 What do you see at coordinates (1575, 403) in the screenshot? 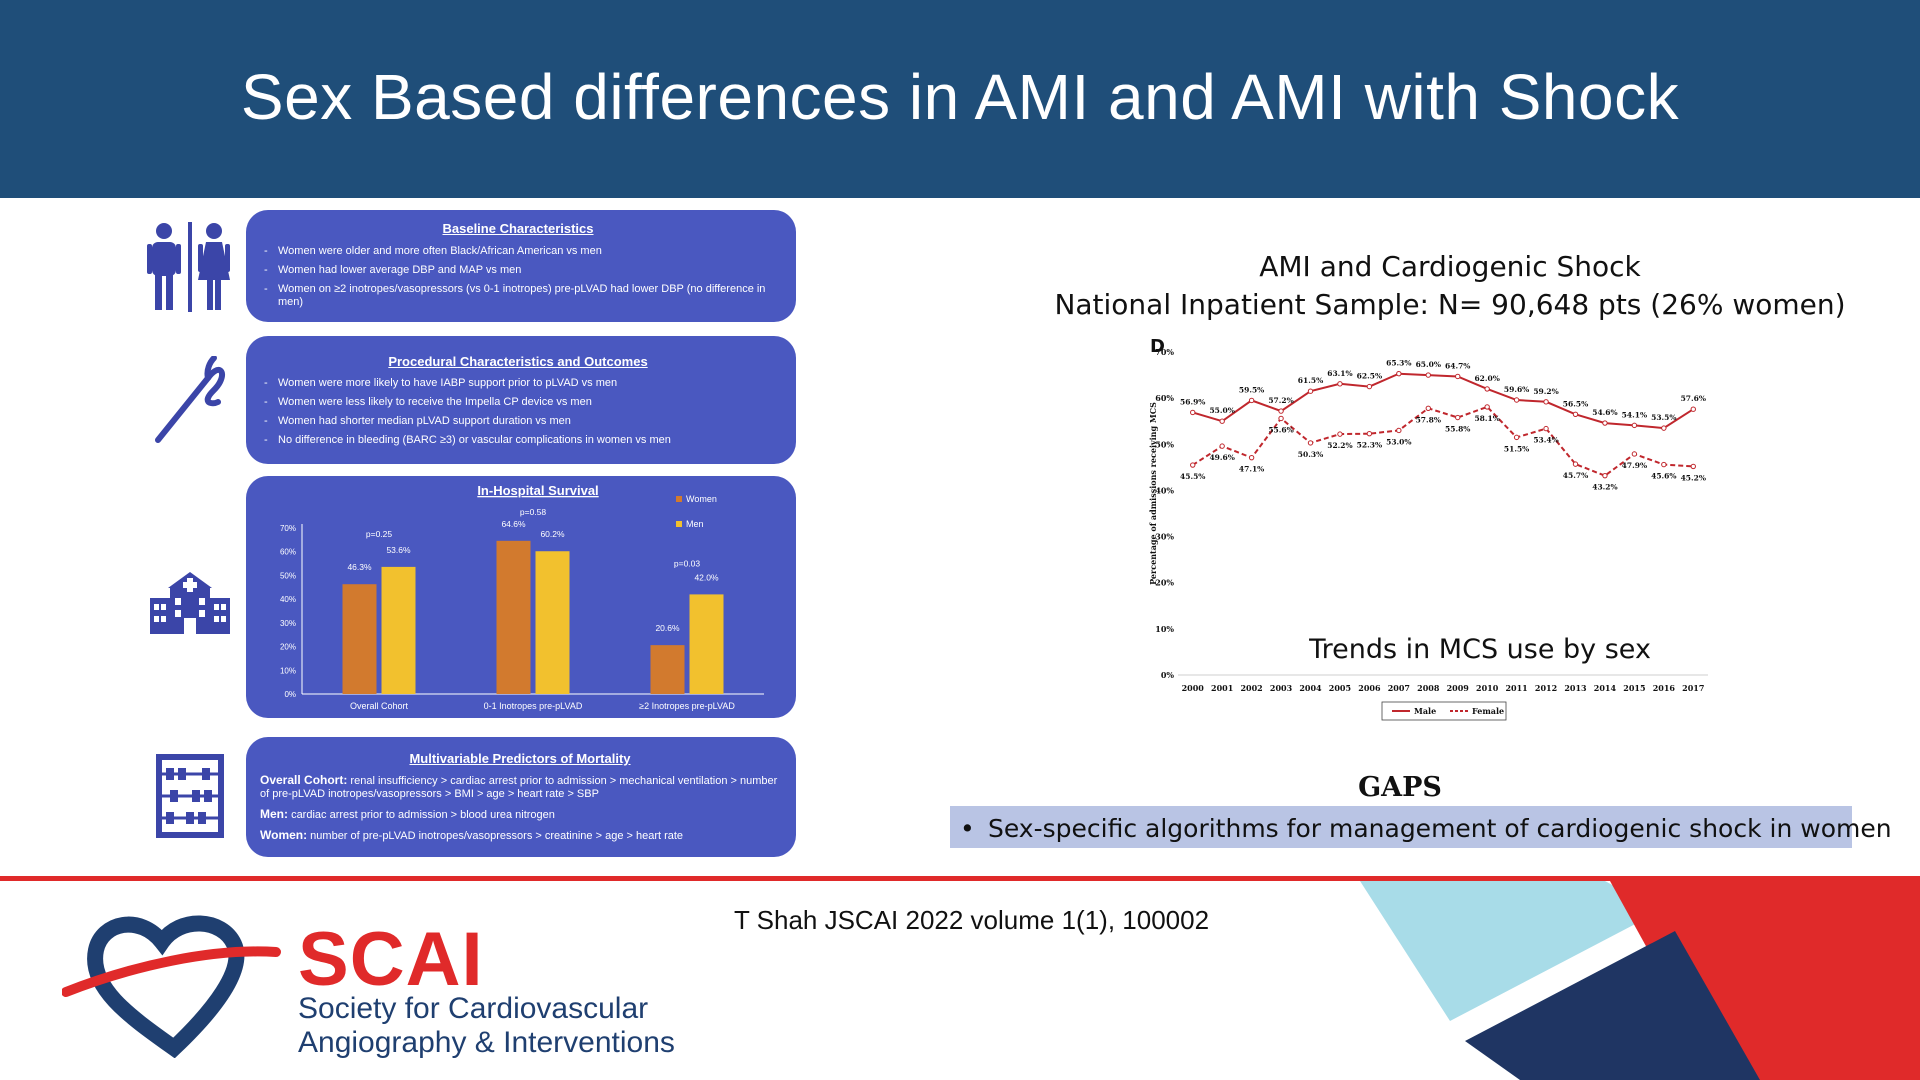
I see `data-label: 56.5%` at bounding box center [1575, 403].